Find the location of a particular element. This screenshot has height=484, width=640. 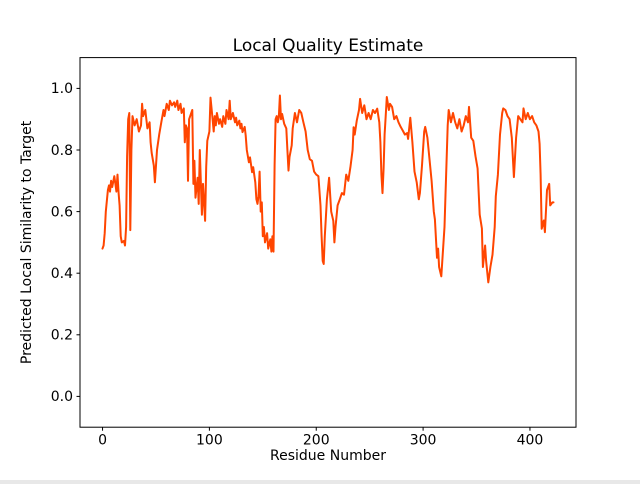

x-tick-label: 100 is located at coordinates (209, 441).